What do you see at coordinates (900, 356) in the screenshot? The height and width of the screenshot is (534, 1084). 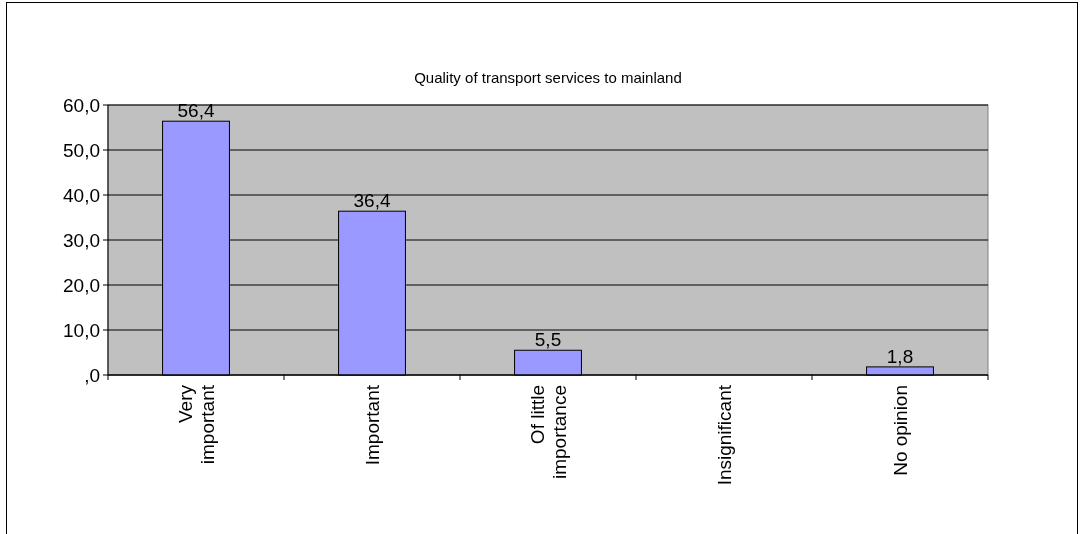 I see `data-label: 1,8` at bounding box center [900, 356].